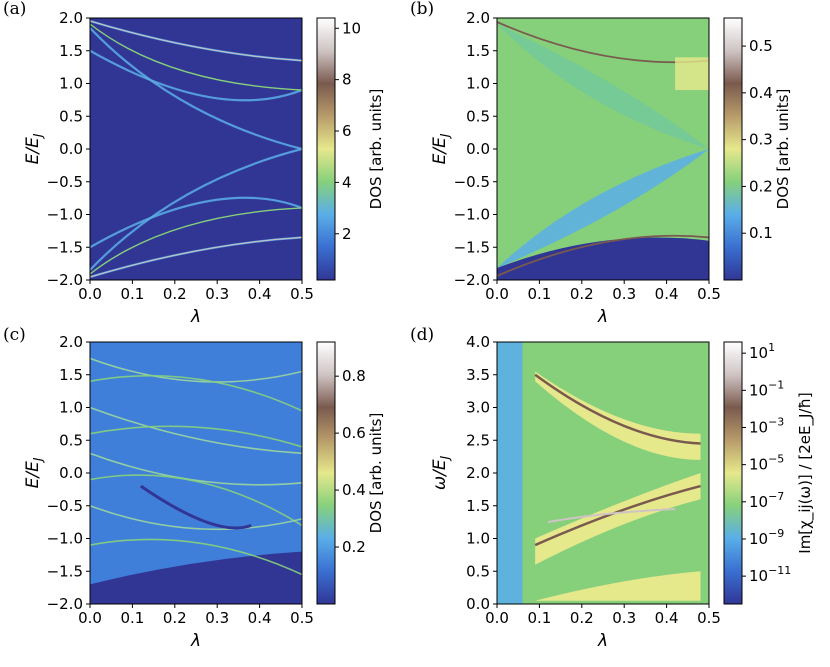 This screenshot has height=667, width=830. I want to click on colorbar-tick-label: 10⁻¹, so click(766, 388).